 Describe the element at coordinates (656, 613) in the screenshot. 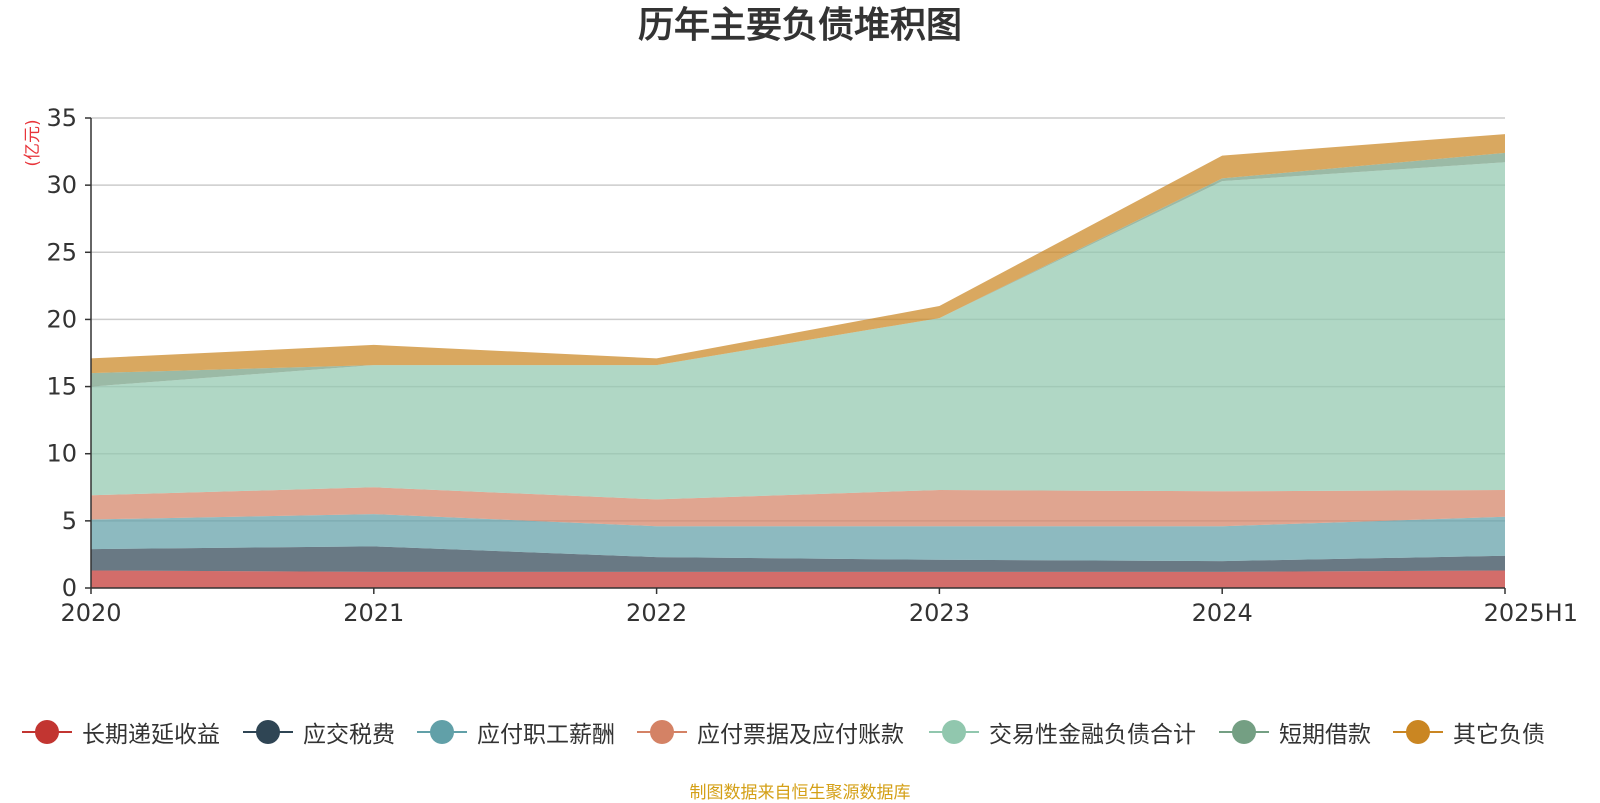

I see `x-tick-label: 2022` at that location.